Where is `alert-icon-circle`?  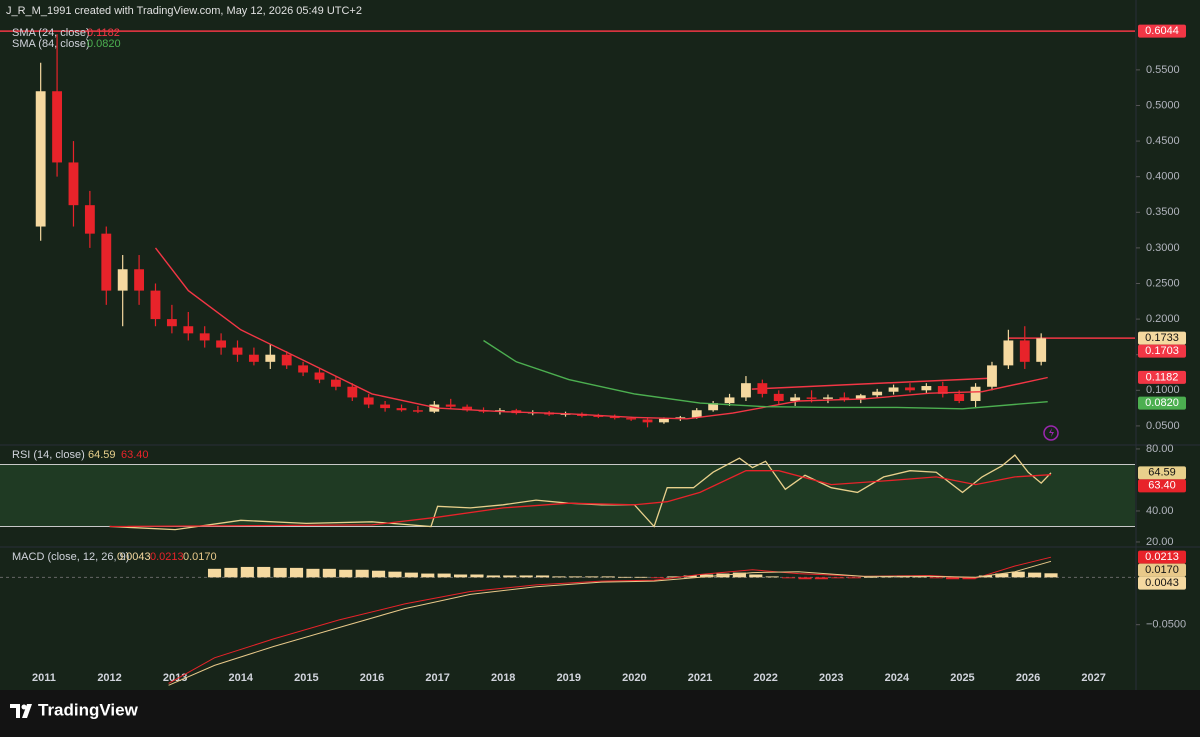
alert-icon-circle is located at coordinates (1051, 433).